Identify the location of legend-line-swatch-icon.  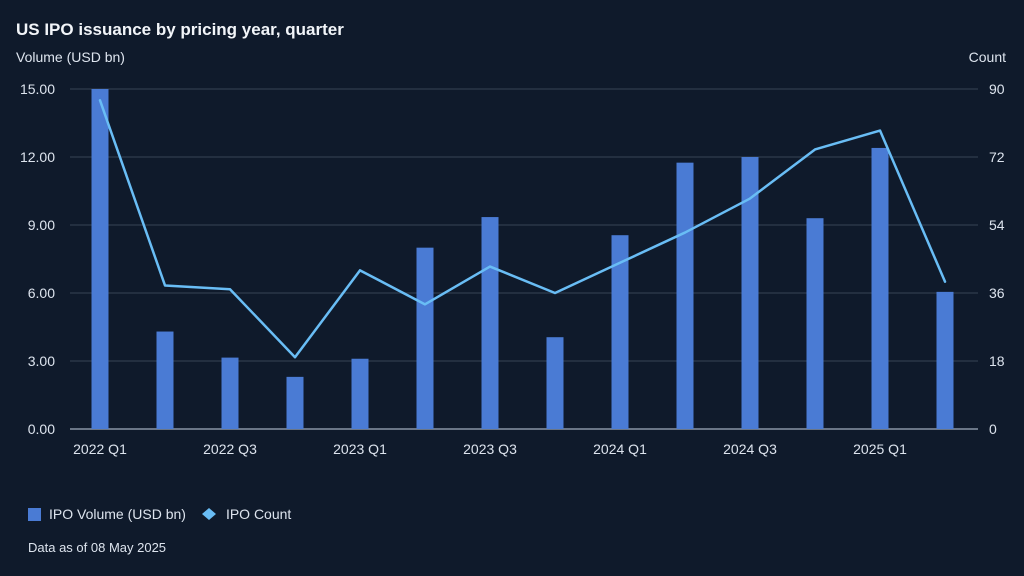
(209, 514).